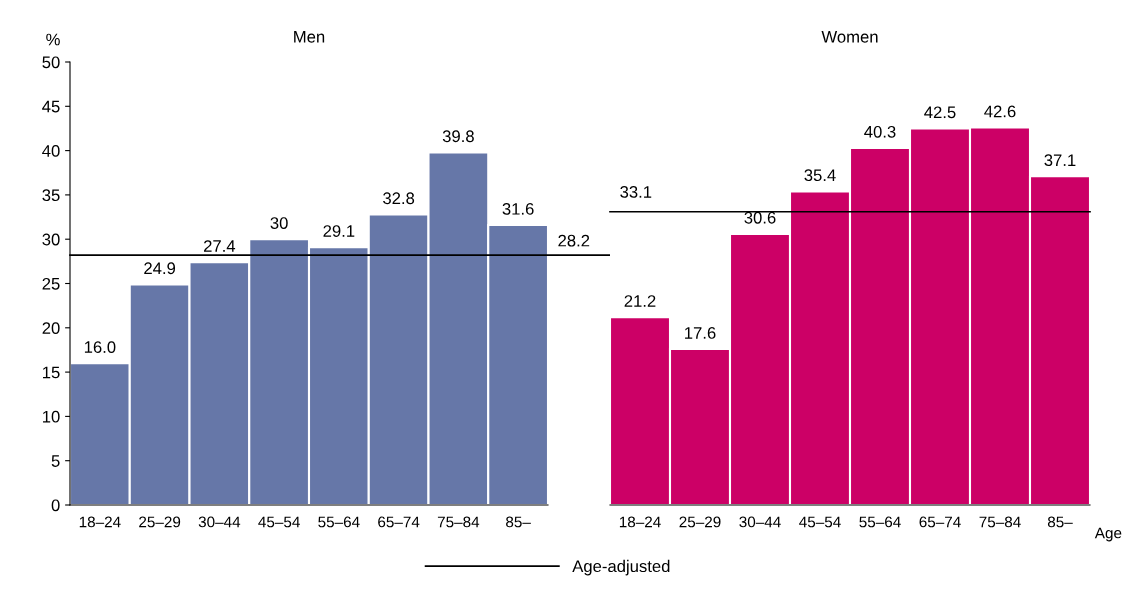 The width and height of the screenshot is (1132, 590). What do you see at coordinates (55, 505) in the screenshot?
I see `y-tick-label: 0` at bounding box center [55, 505].